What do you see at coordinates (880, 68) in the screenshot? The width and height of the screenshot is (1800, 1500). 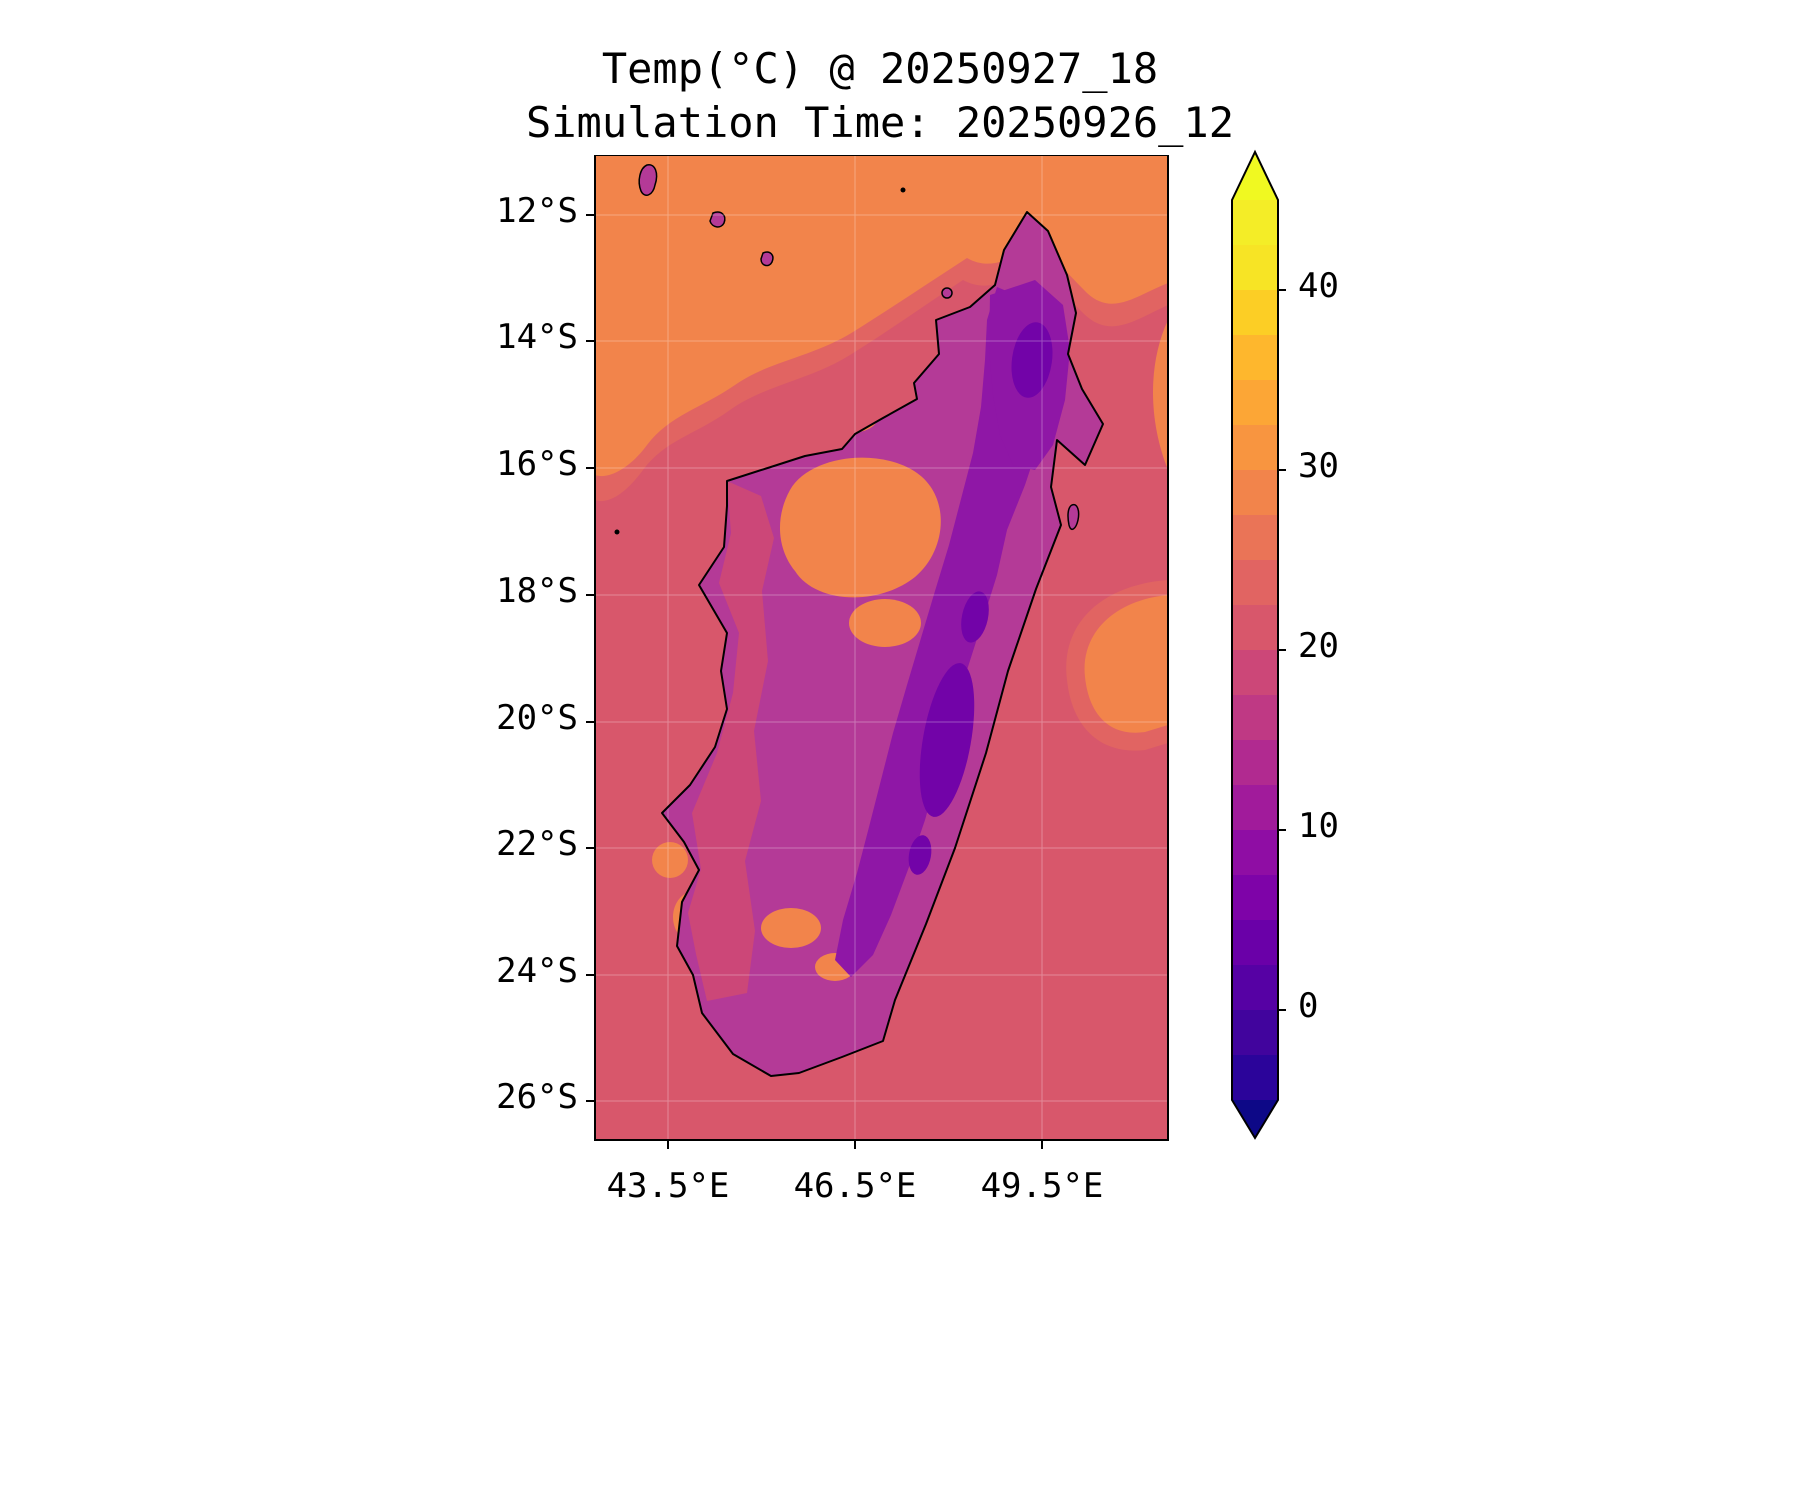 I see `chart-title: Temp(°C) @ 20250927_18` at bounding box center [880, 68].